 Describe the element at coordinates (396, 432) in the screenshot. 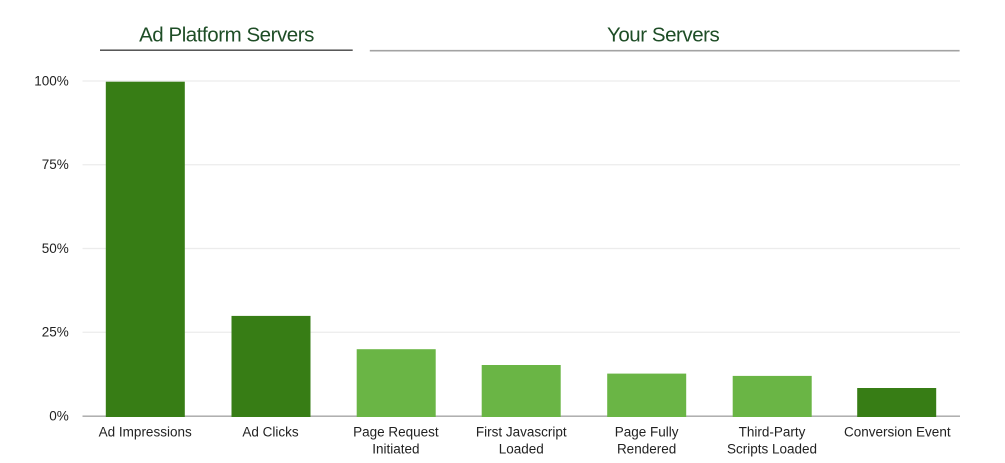

I see `svg-text: Page Request` at that location.